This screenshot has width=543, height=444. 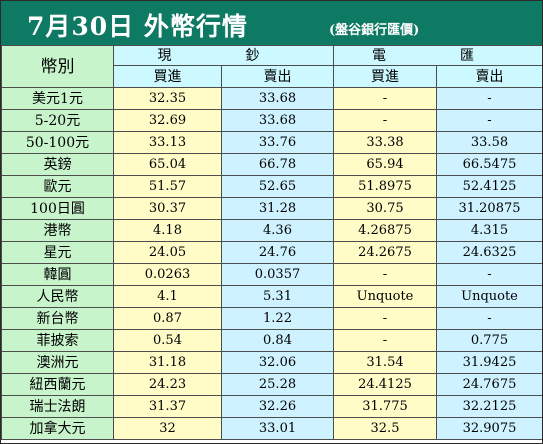 What do you see at coordinates (57, 98) in the screenshot?
I see `currency-name-cell: 美元1元` at bounding box center [57, 98].